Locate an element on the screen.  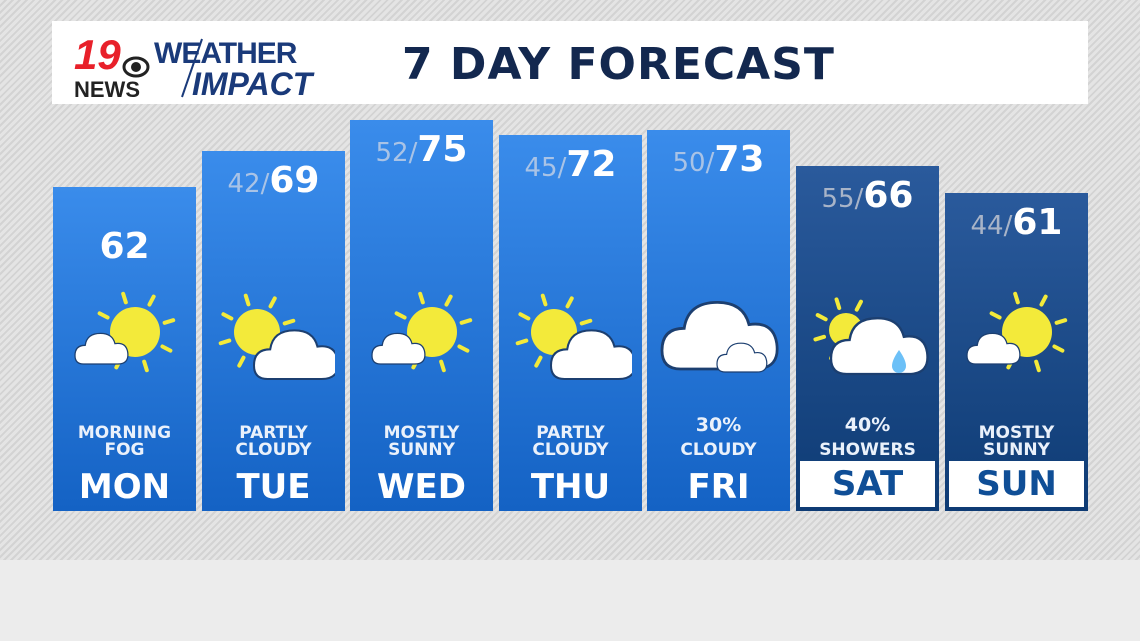
temperatures: 42/69 is located at coordinates (273, 182).